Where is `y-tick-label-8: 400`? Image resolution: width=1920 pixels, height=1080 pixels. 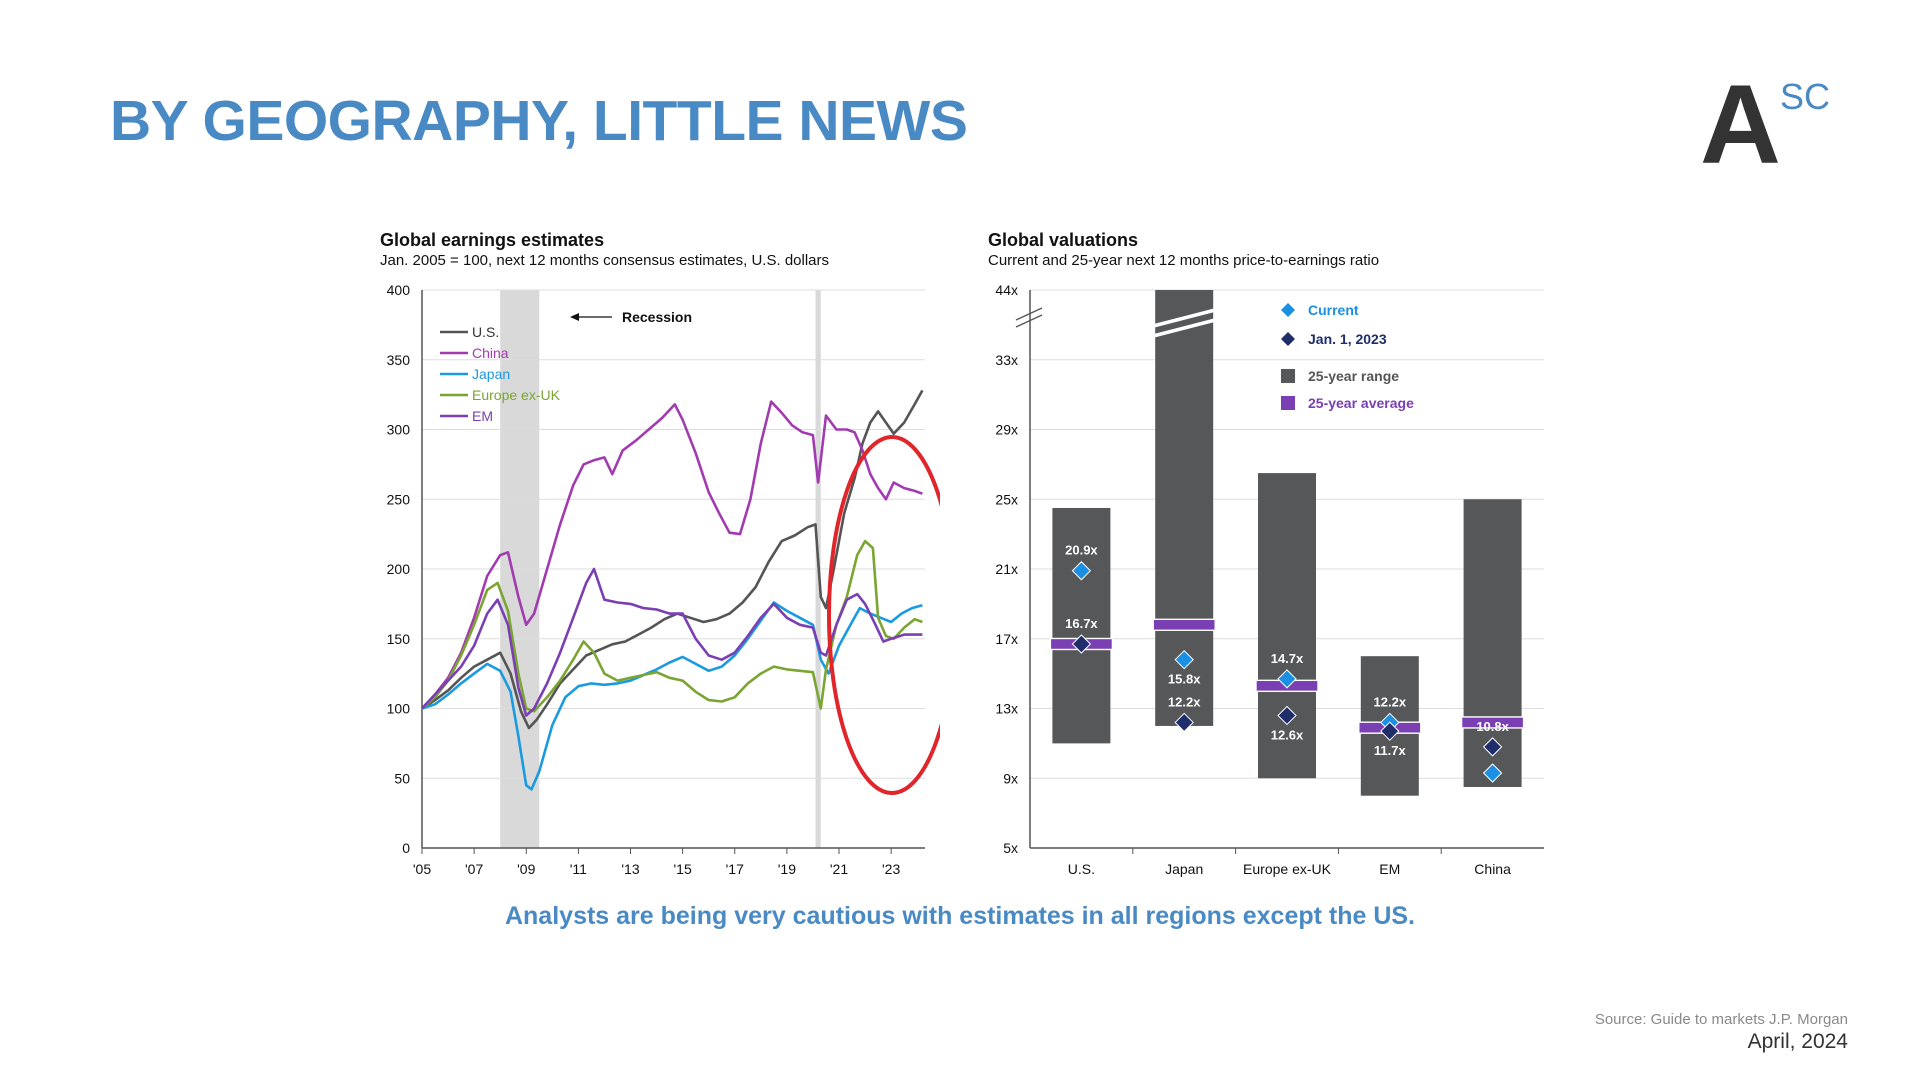
y-tick-label-8: 400 is located at coordinates (399, 290).